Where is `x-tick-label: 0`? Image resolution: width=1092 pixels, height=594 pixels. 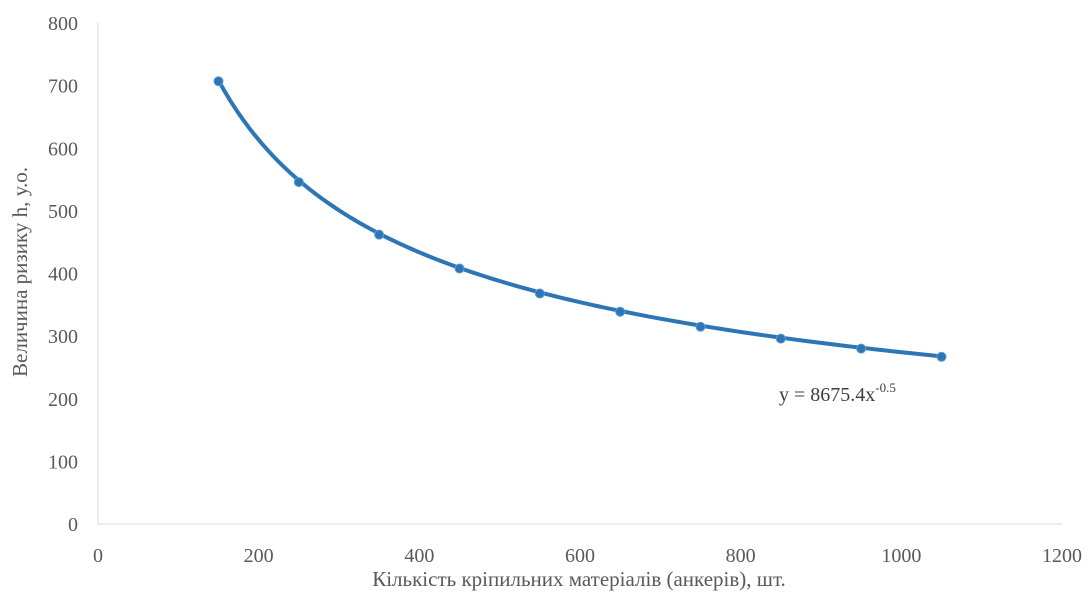
x-tick-label: 0 is located at coordinates (98, 556).